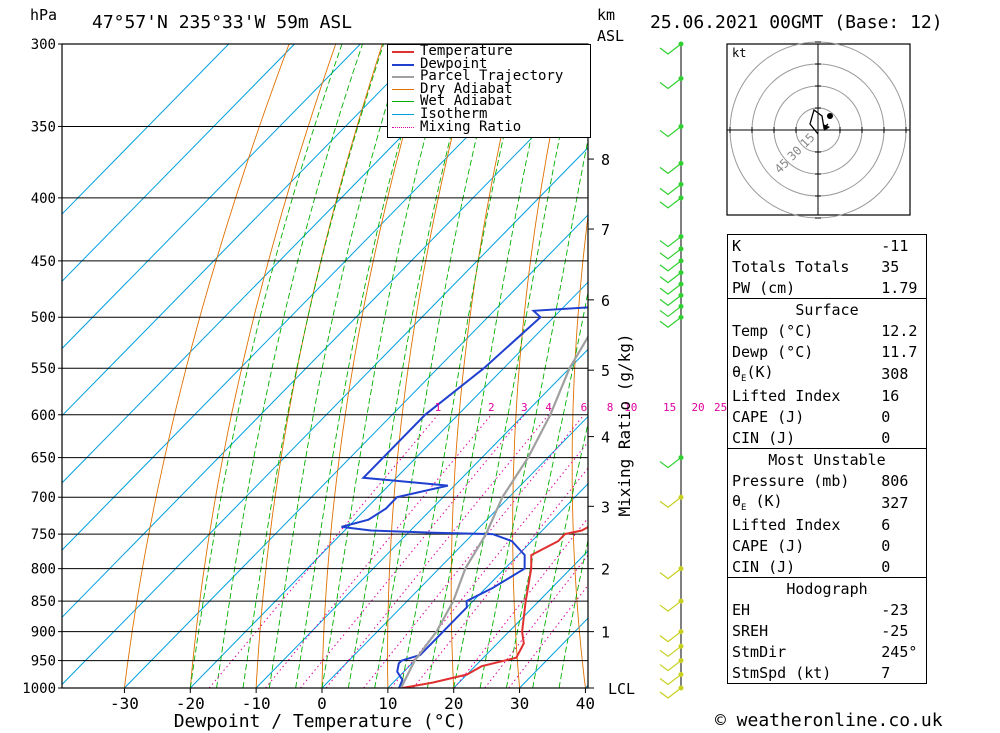 The width and height of the screenshot is (1000, 733). I want to click on mixing-ratio-tick-label: 3, so click(524, 407).